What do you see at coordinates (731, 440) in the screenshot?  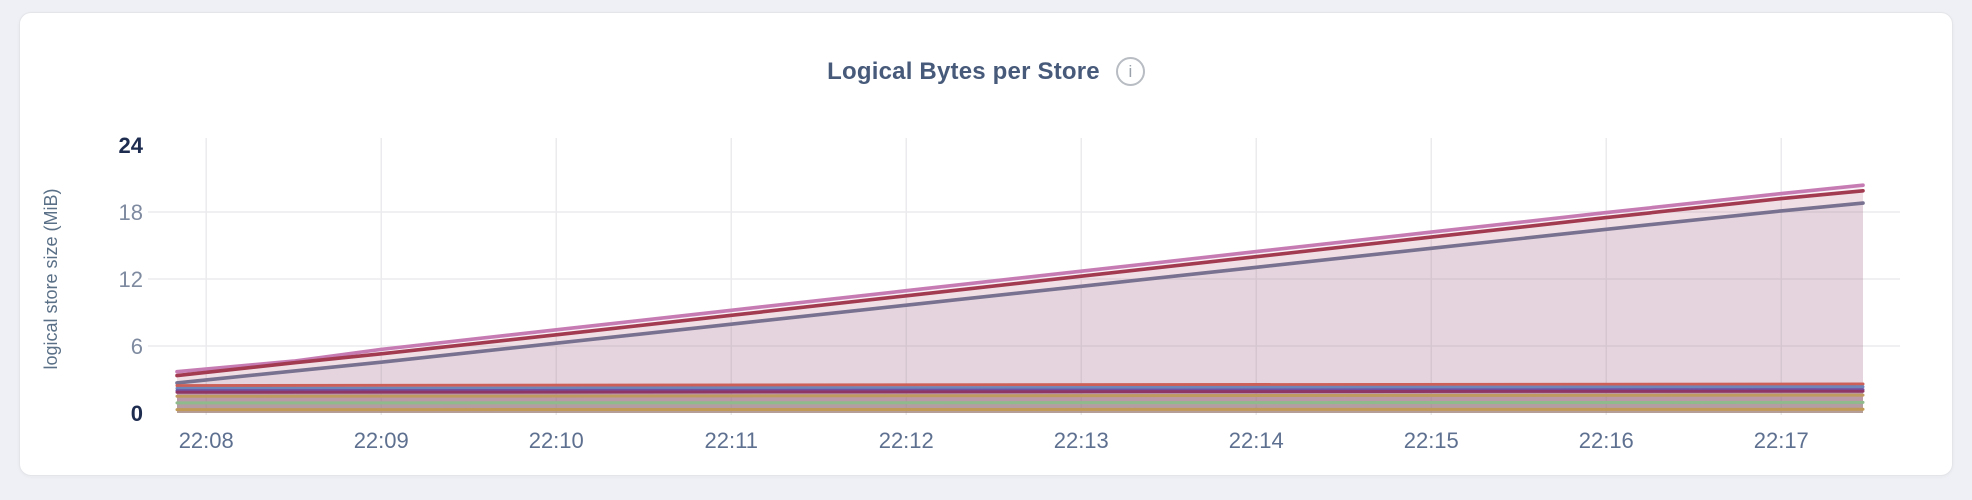 I see `x-tick-label: 22:11` at bounding box center [731, 440].